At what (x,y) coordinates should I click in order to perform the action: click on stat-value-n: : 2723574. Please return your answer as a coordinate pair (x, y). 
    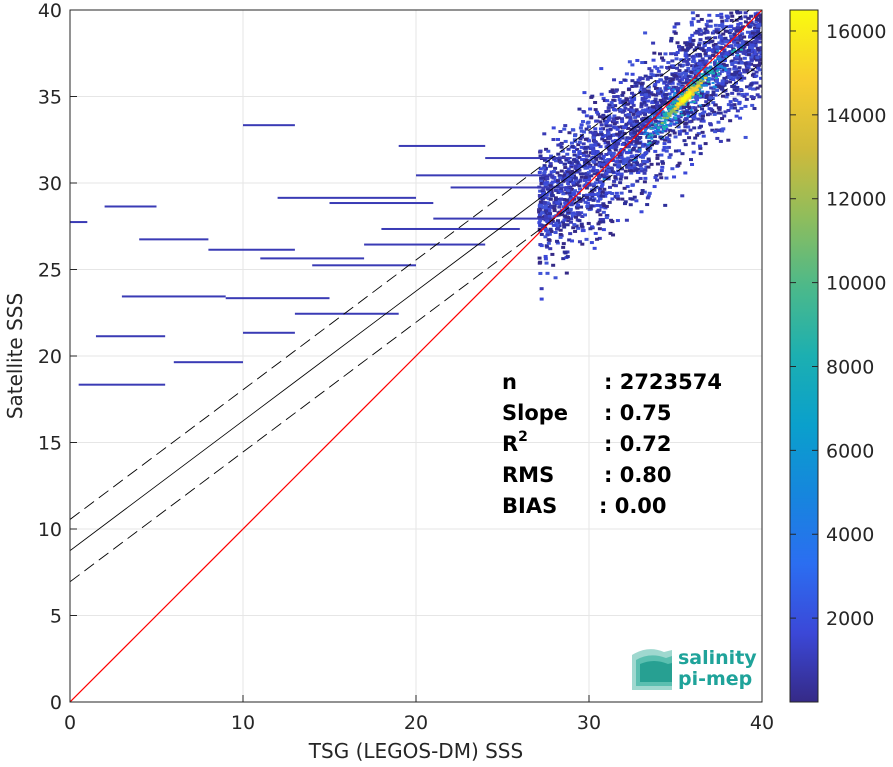
    Looking at the image, I should click on (663, 382).